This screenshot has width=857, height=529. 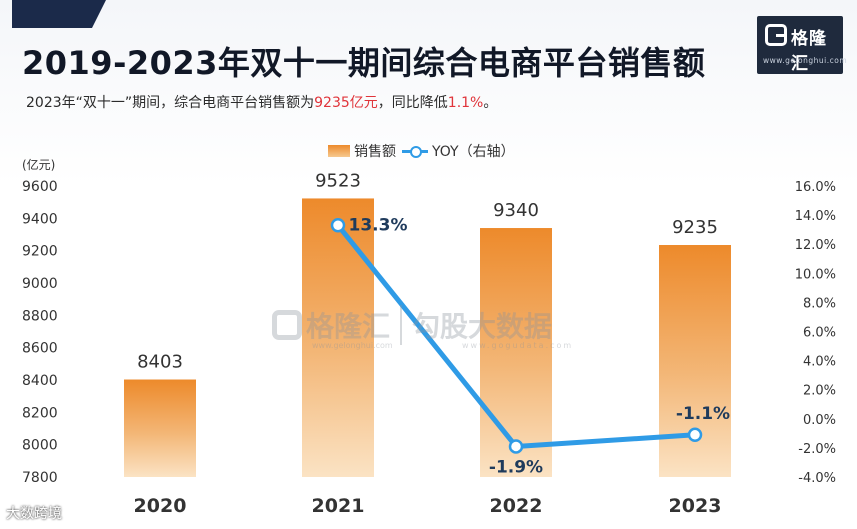 I want to click on x-tick-label: 2020, so click(x=160, y=506).